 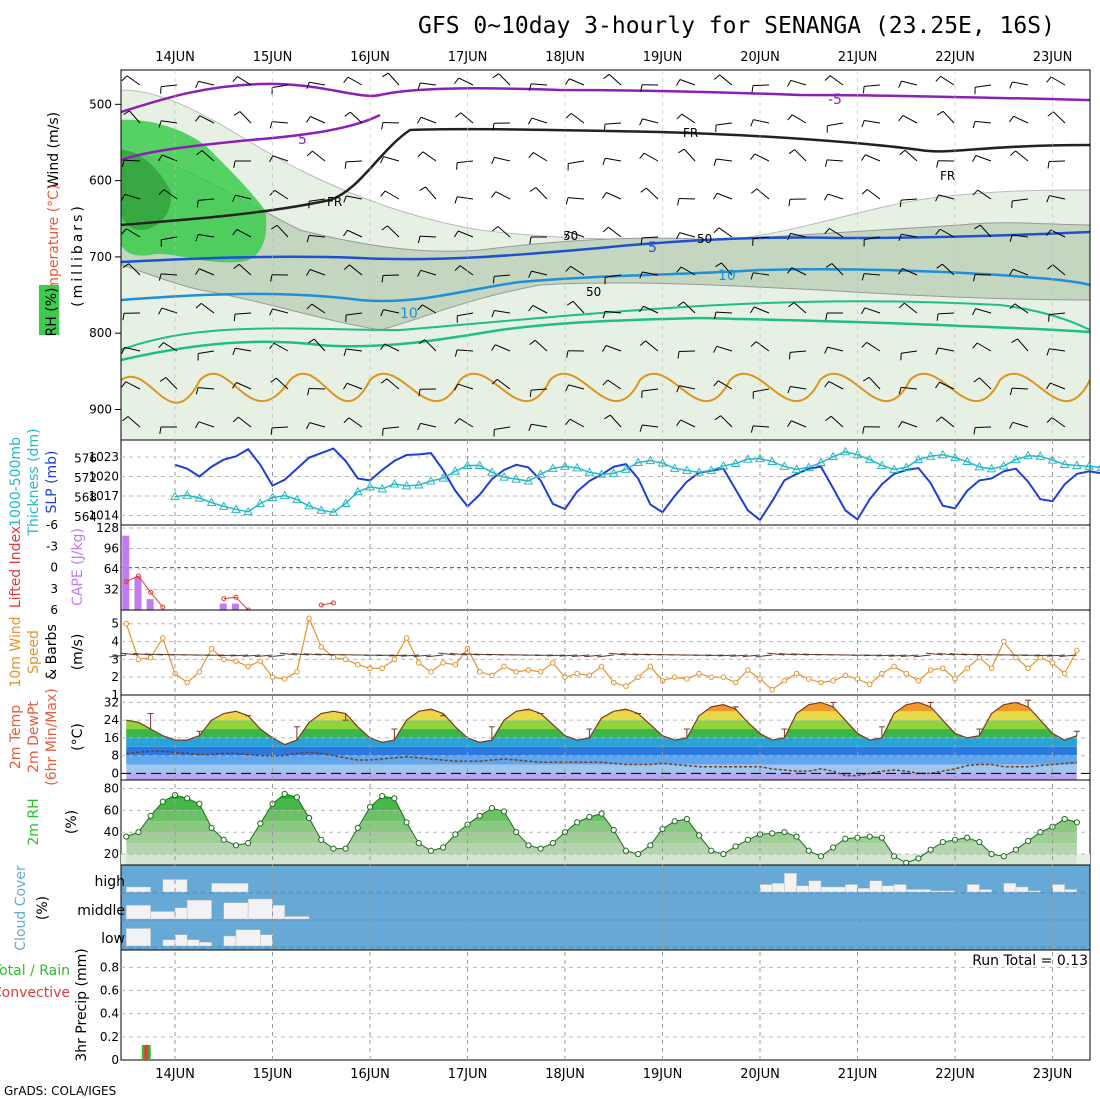 What do you see at coordinates (111, 569) in the screenshot?
I see `cape-tick-label: 64` at bounding box center [111, 569].